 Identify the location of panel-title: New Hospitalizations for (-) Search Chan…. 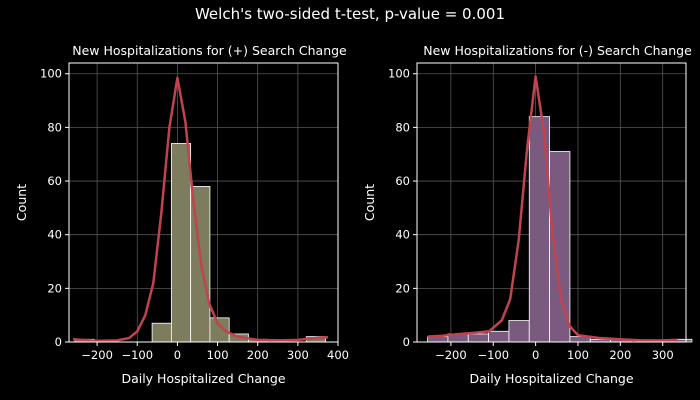
(557, 50).